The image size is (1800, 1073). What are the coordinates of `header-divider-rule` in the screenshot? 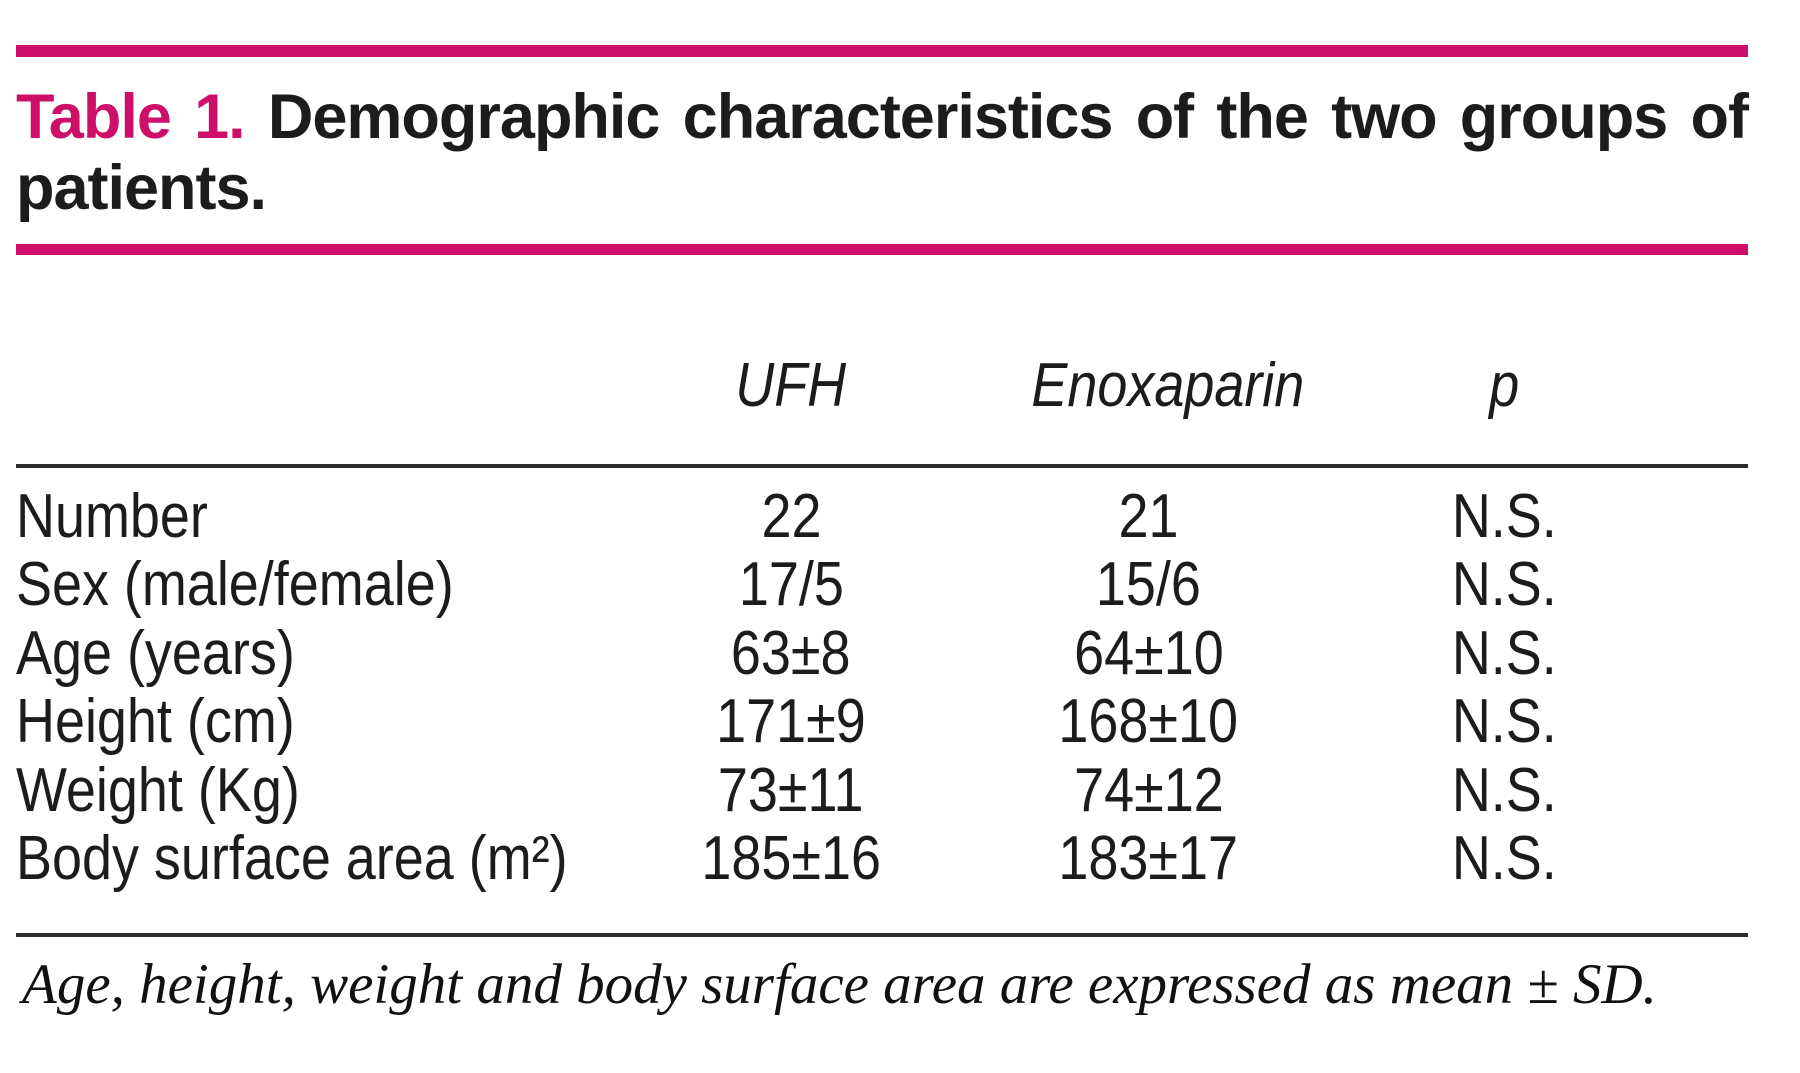 It's located at (882, 466).